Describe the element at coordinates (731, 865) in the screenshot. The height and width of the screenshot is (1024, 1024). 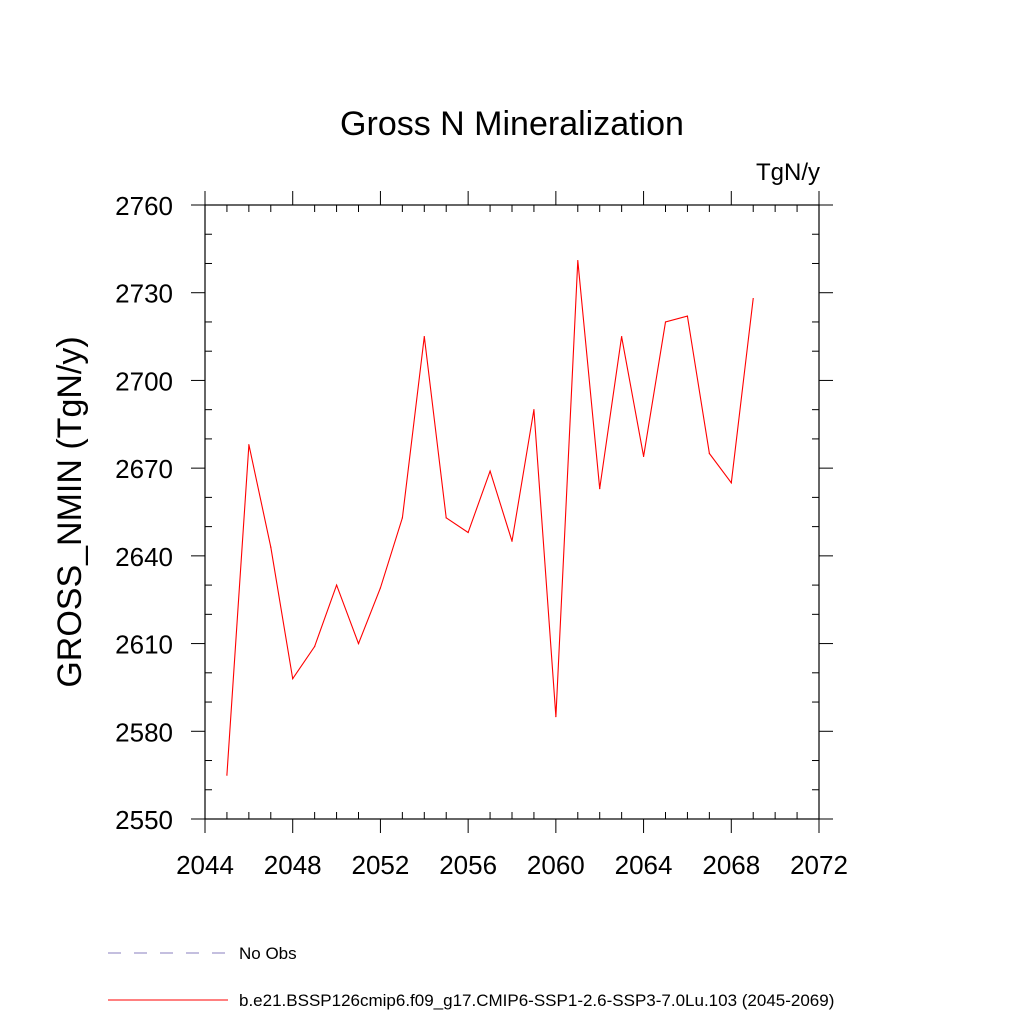
I see `x-tick-label: 2068` at that location.